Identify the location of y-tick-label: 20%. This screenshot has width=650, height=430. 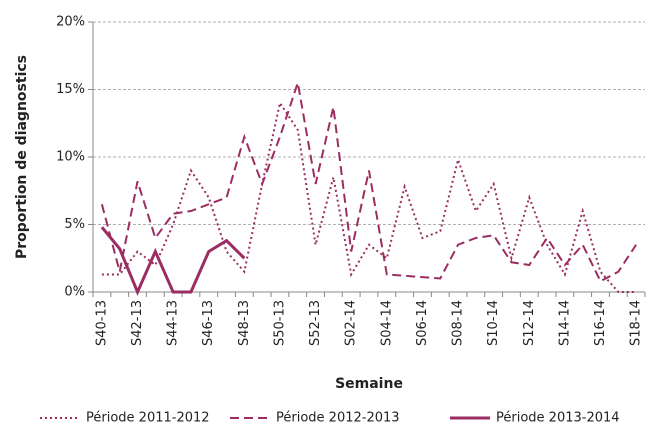
(70, 22).